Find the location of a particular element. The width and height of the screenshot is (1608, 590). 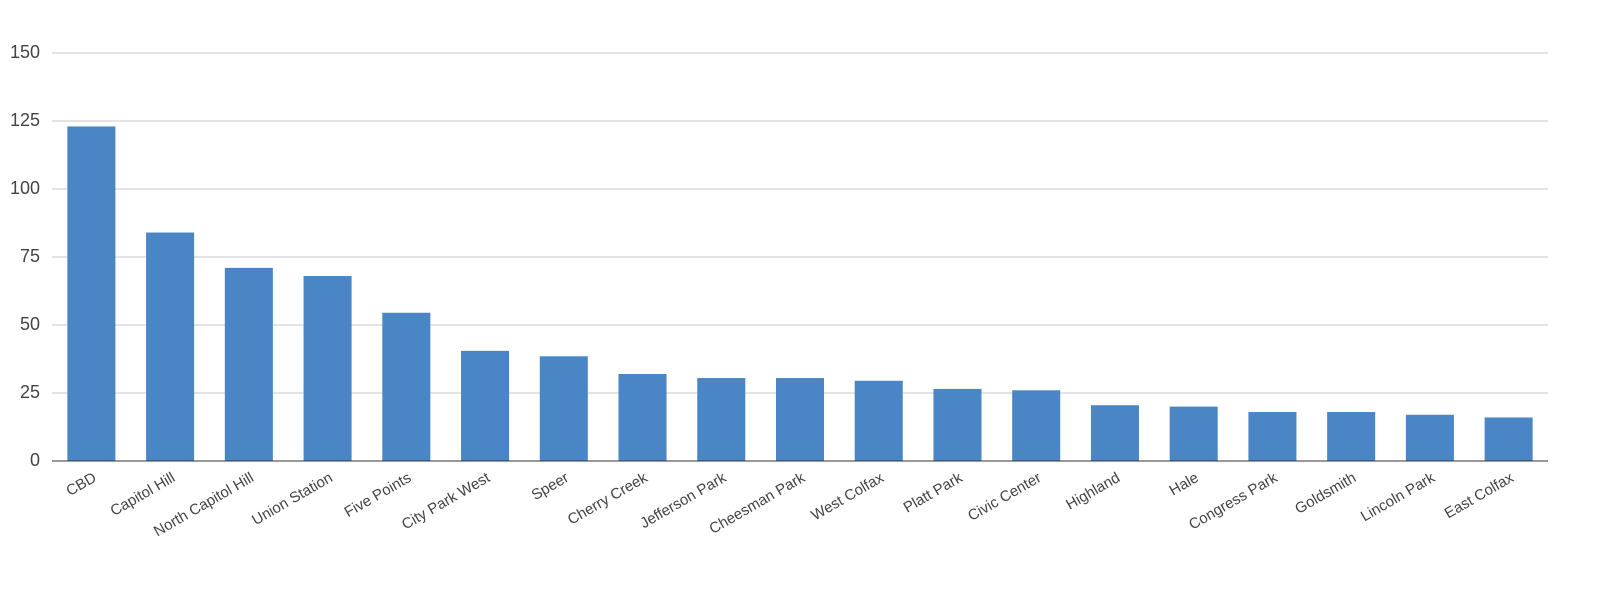

x-tick-label: Congress Park is located at coordinates (1233, 501).